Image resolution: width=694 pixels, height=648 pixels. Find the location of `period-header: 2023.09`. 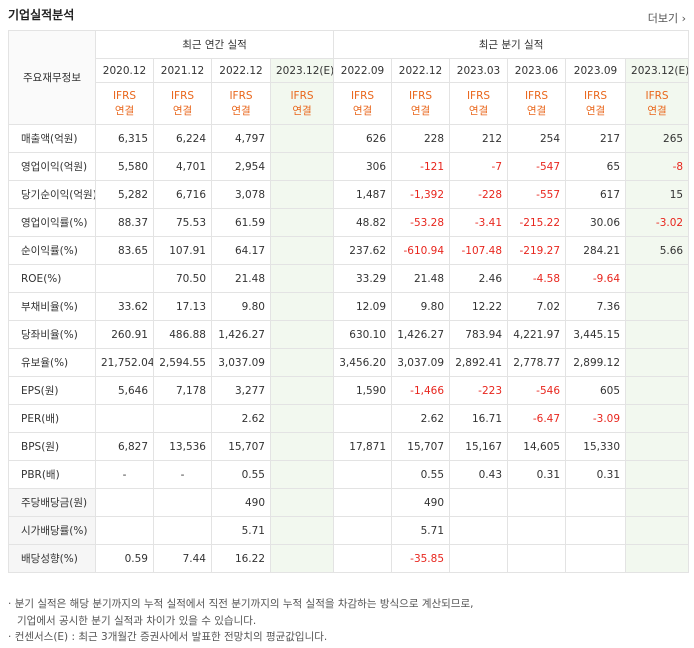

period-header: 2023.09 is located at coordinates (596, 70).